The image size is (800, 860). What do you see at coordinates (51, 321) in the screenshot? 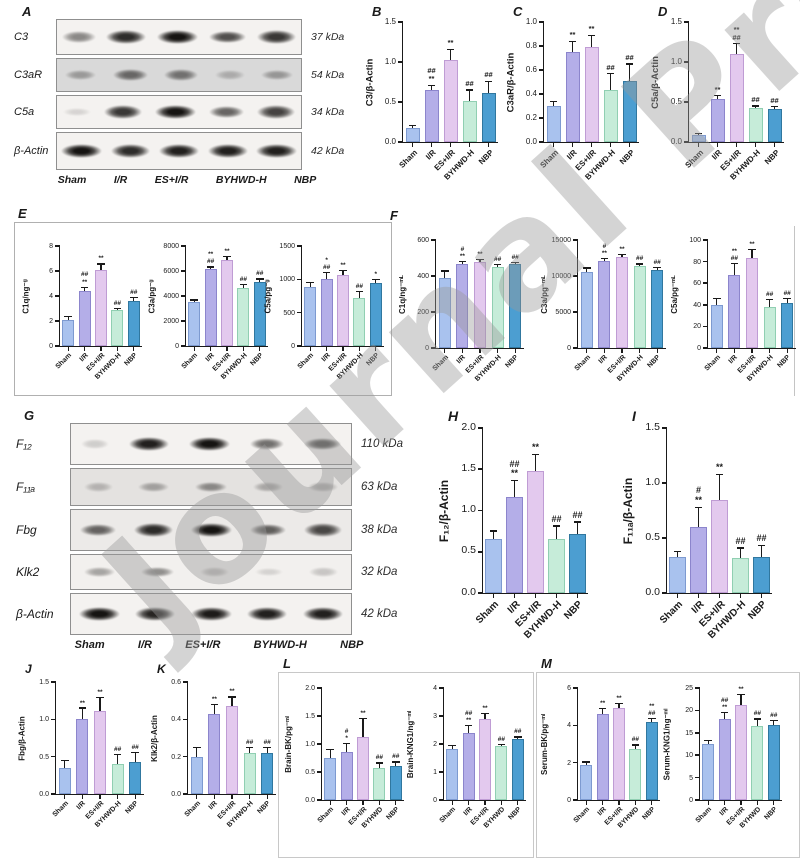
I see `y-tick-label: 2` at bounding box center [51, 321].